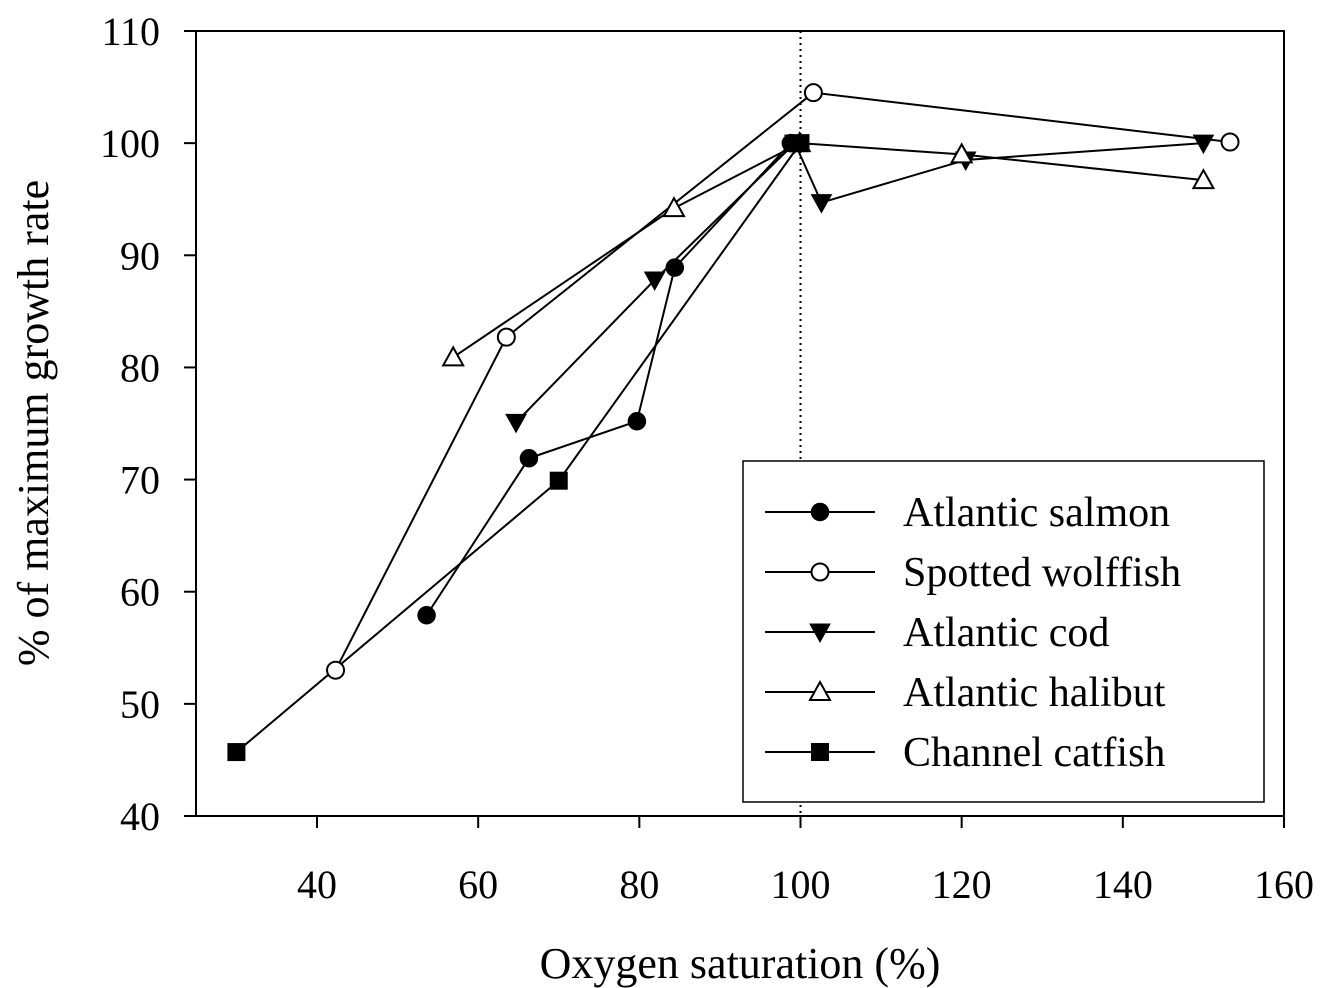 The image size is (1323, 988). What do you see at coordinates (140, 480) in the screenshot?
I see `y-tick-label: 70` at bounding box center [140, 480].